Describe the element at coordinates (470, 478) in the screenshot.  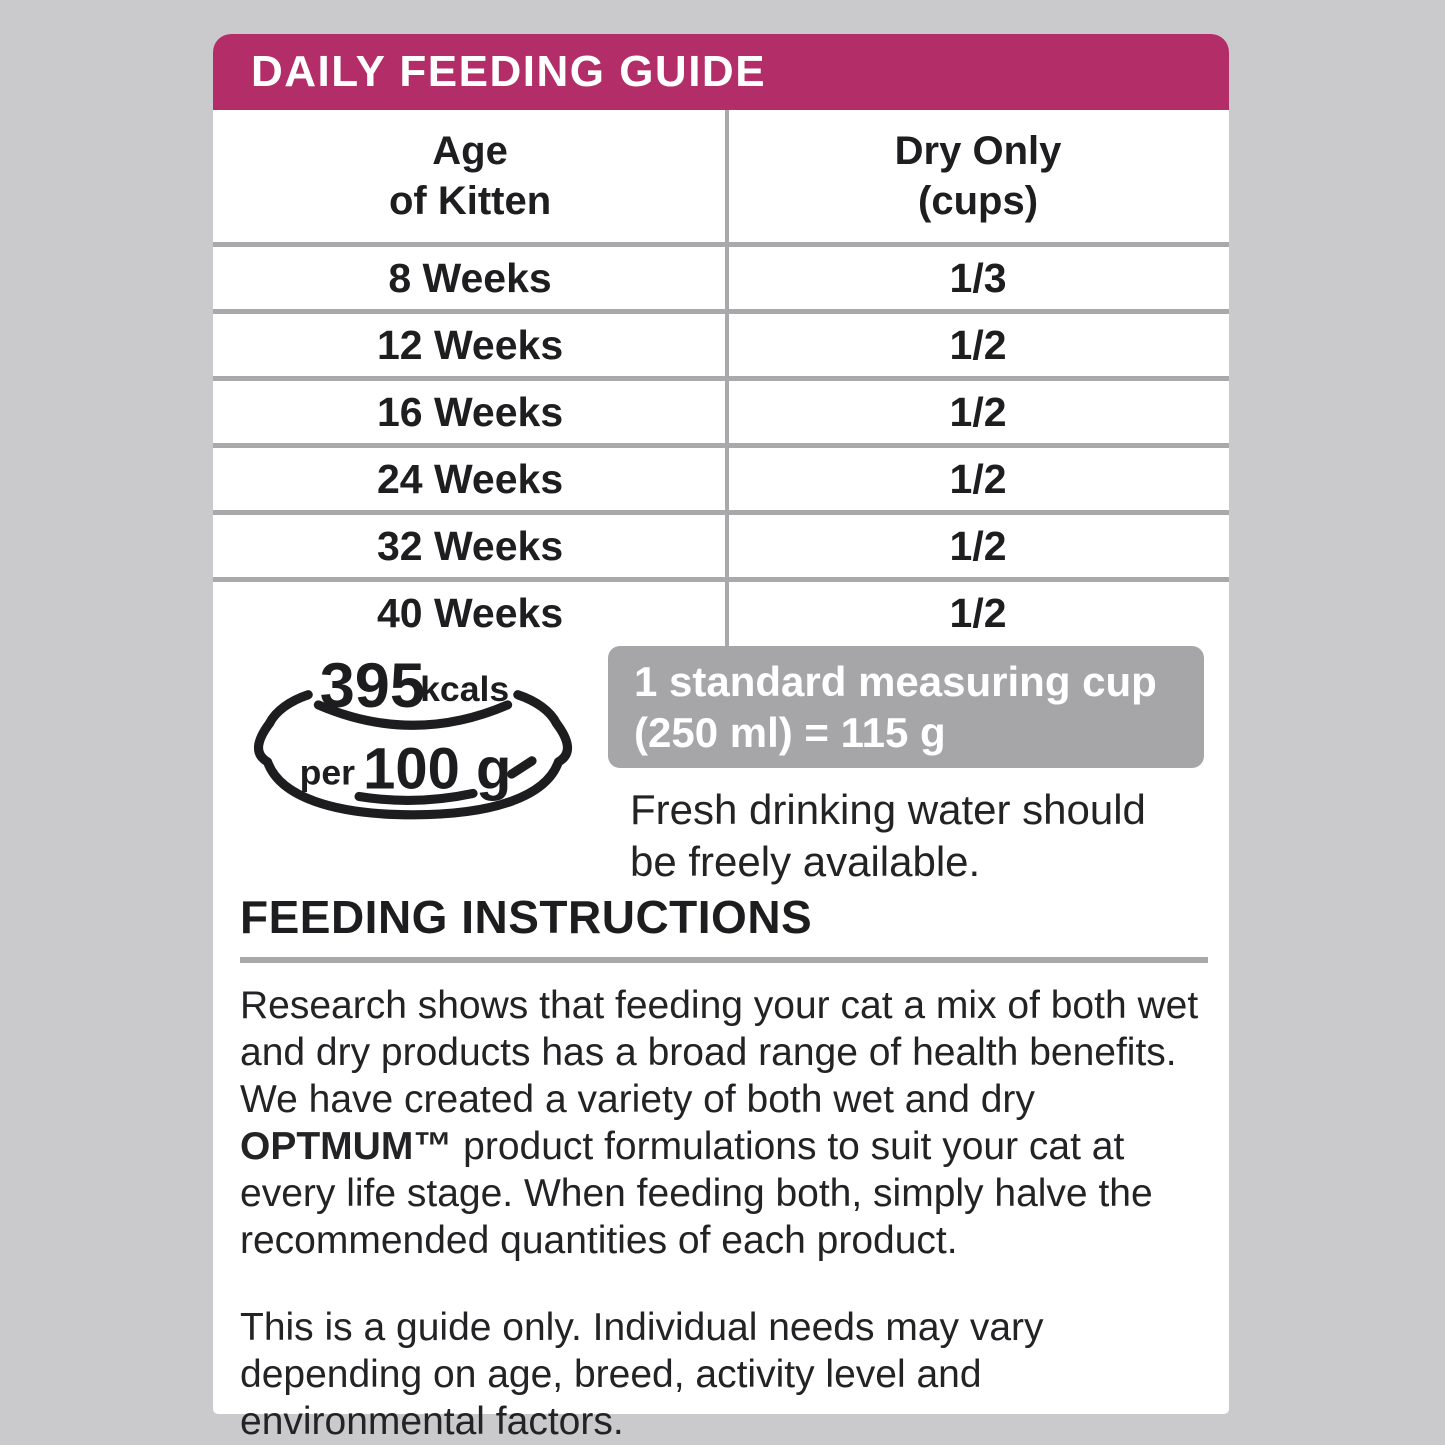
I see `age-cell: 24 Weeks` at that location.